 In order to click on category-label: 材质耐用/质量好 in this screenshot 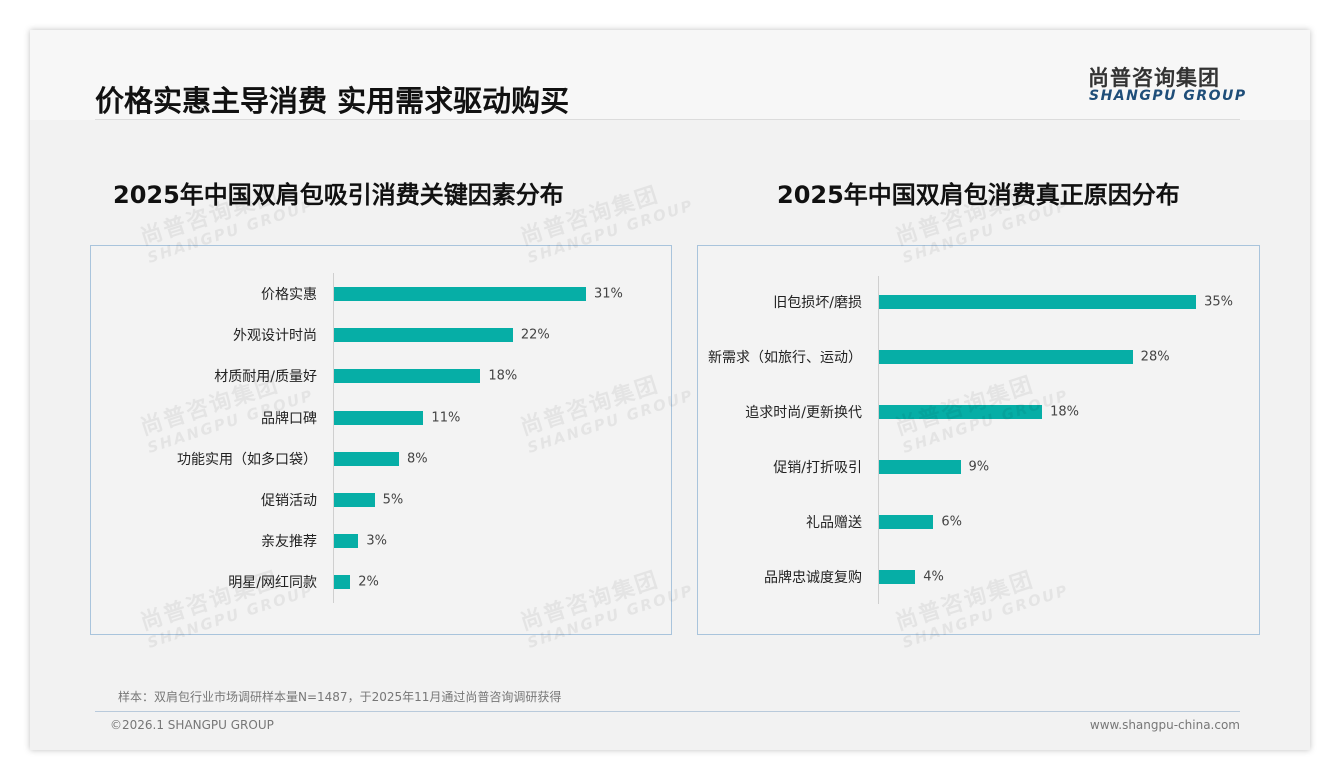, I will do `click(265, 377)`.